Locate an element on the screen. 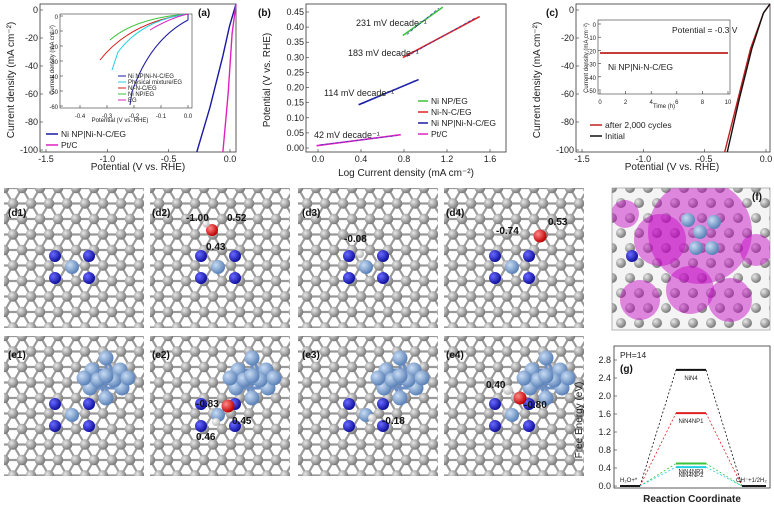 Image resolution: width=774 pixels, height=508 pixels. panel-c-inset-x-tick-label: 4 is located at coordinates (652, 103).